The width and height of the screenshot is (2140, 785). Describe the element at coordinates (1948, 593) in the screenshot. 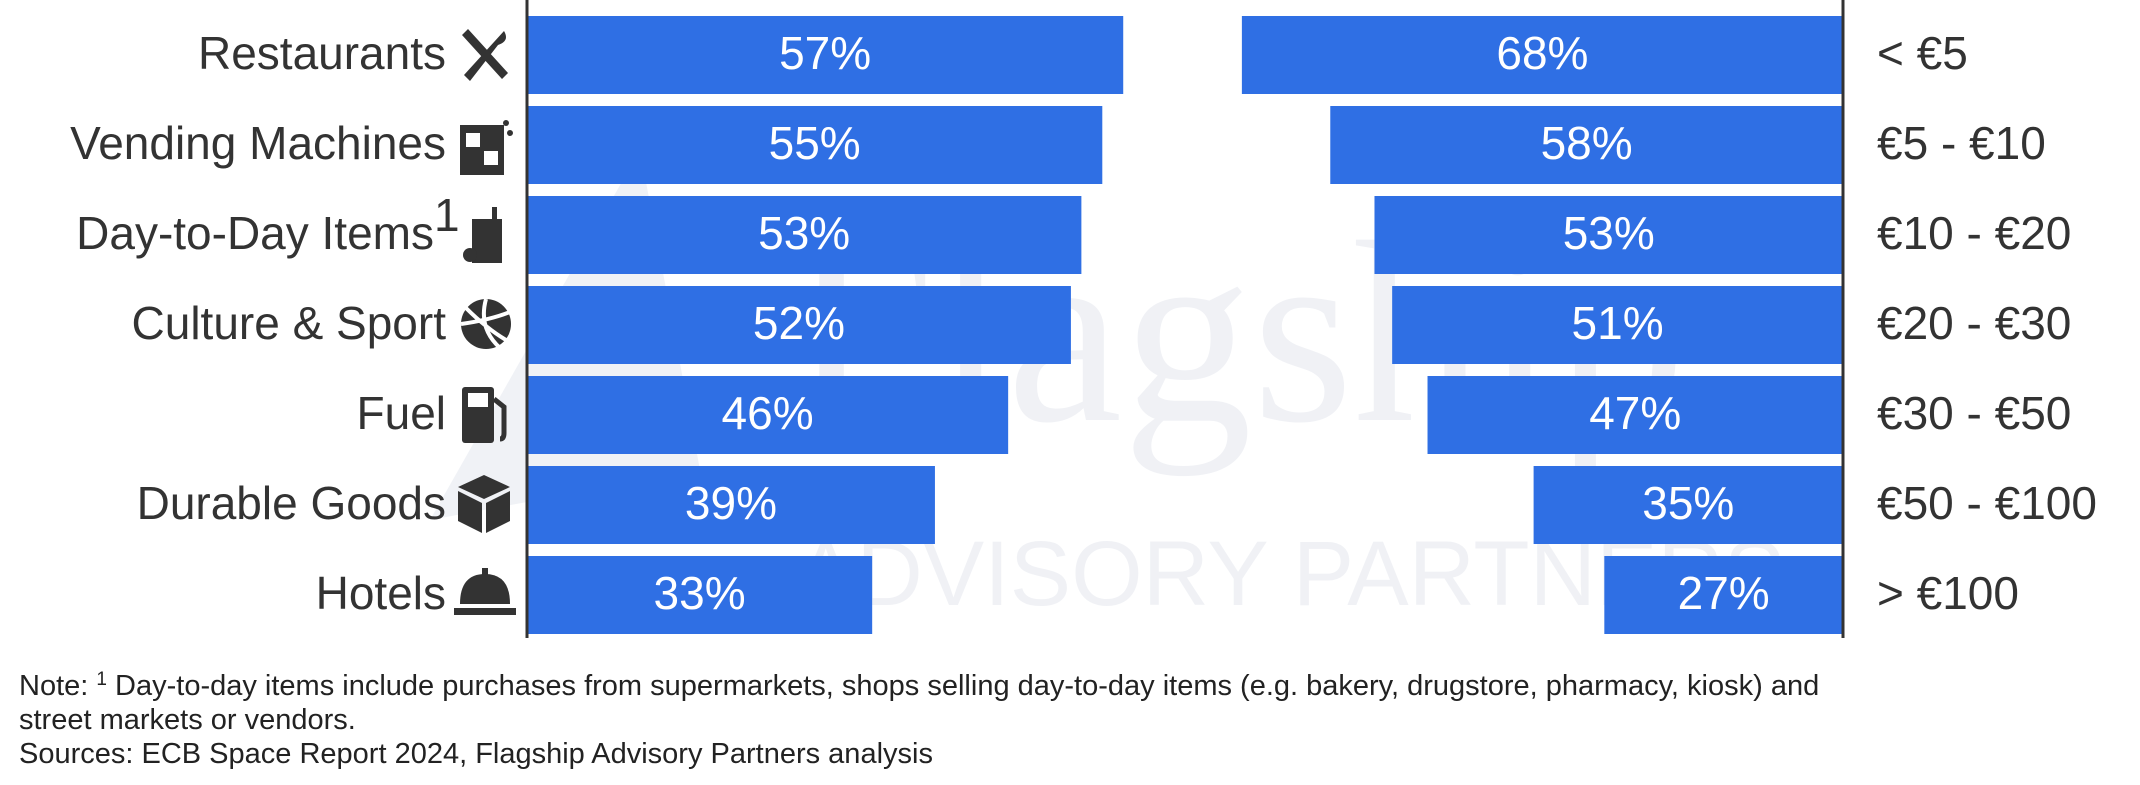

I see `category-label: > €100` at that location.